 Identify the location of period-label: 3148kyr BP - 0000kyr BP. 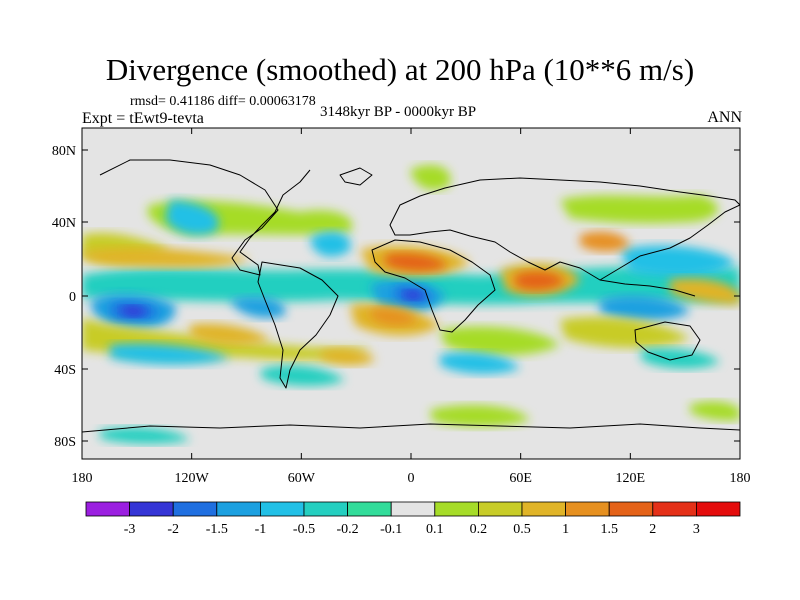
(398, 112).